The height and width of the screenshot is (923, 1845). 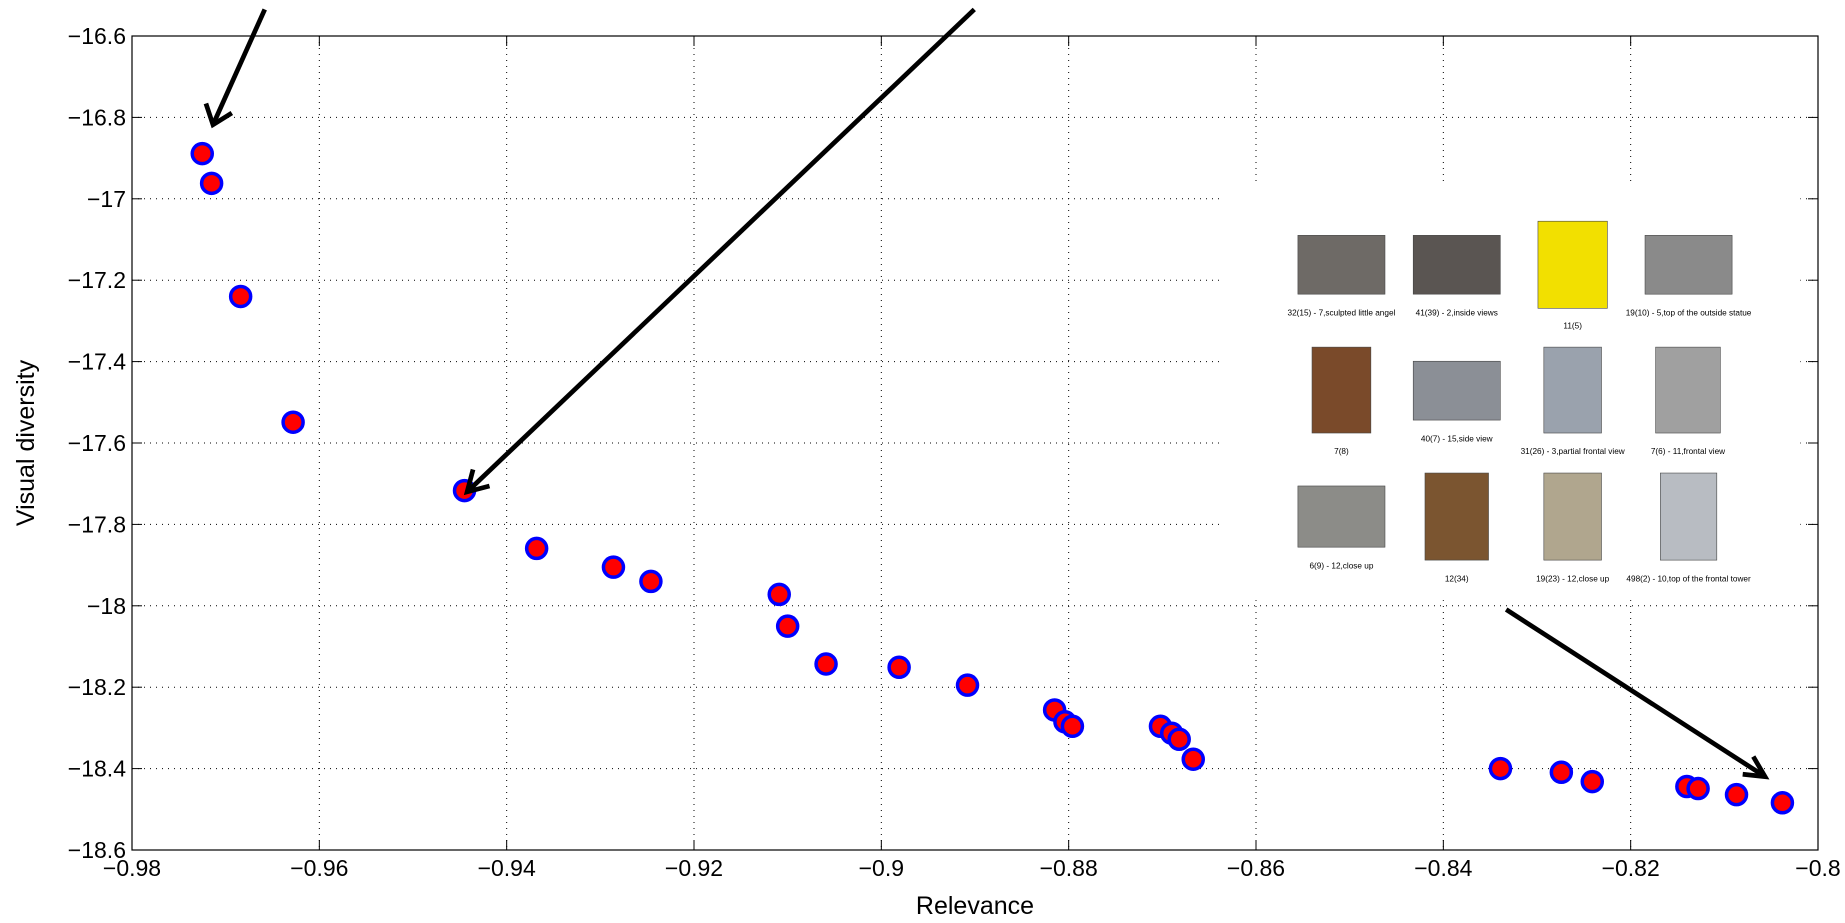 I want to click on x-tick-label: −0.84, so click(x=1443, y=868).